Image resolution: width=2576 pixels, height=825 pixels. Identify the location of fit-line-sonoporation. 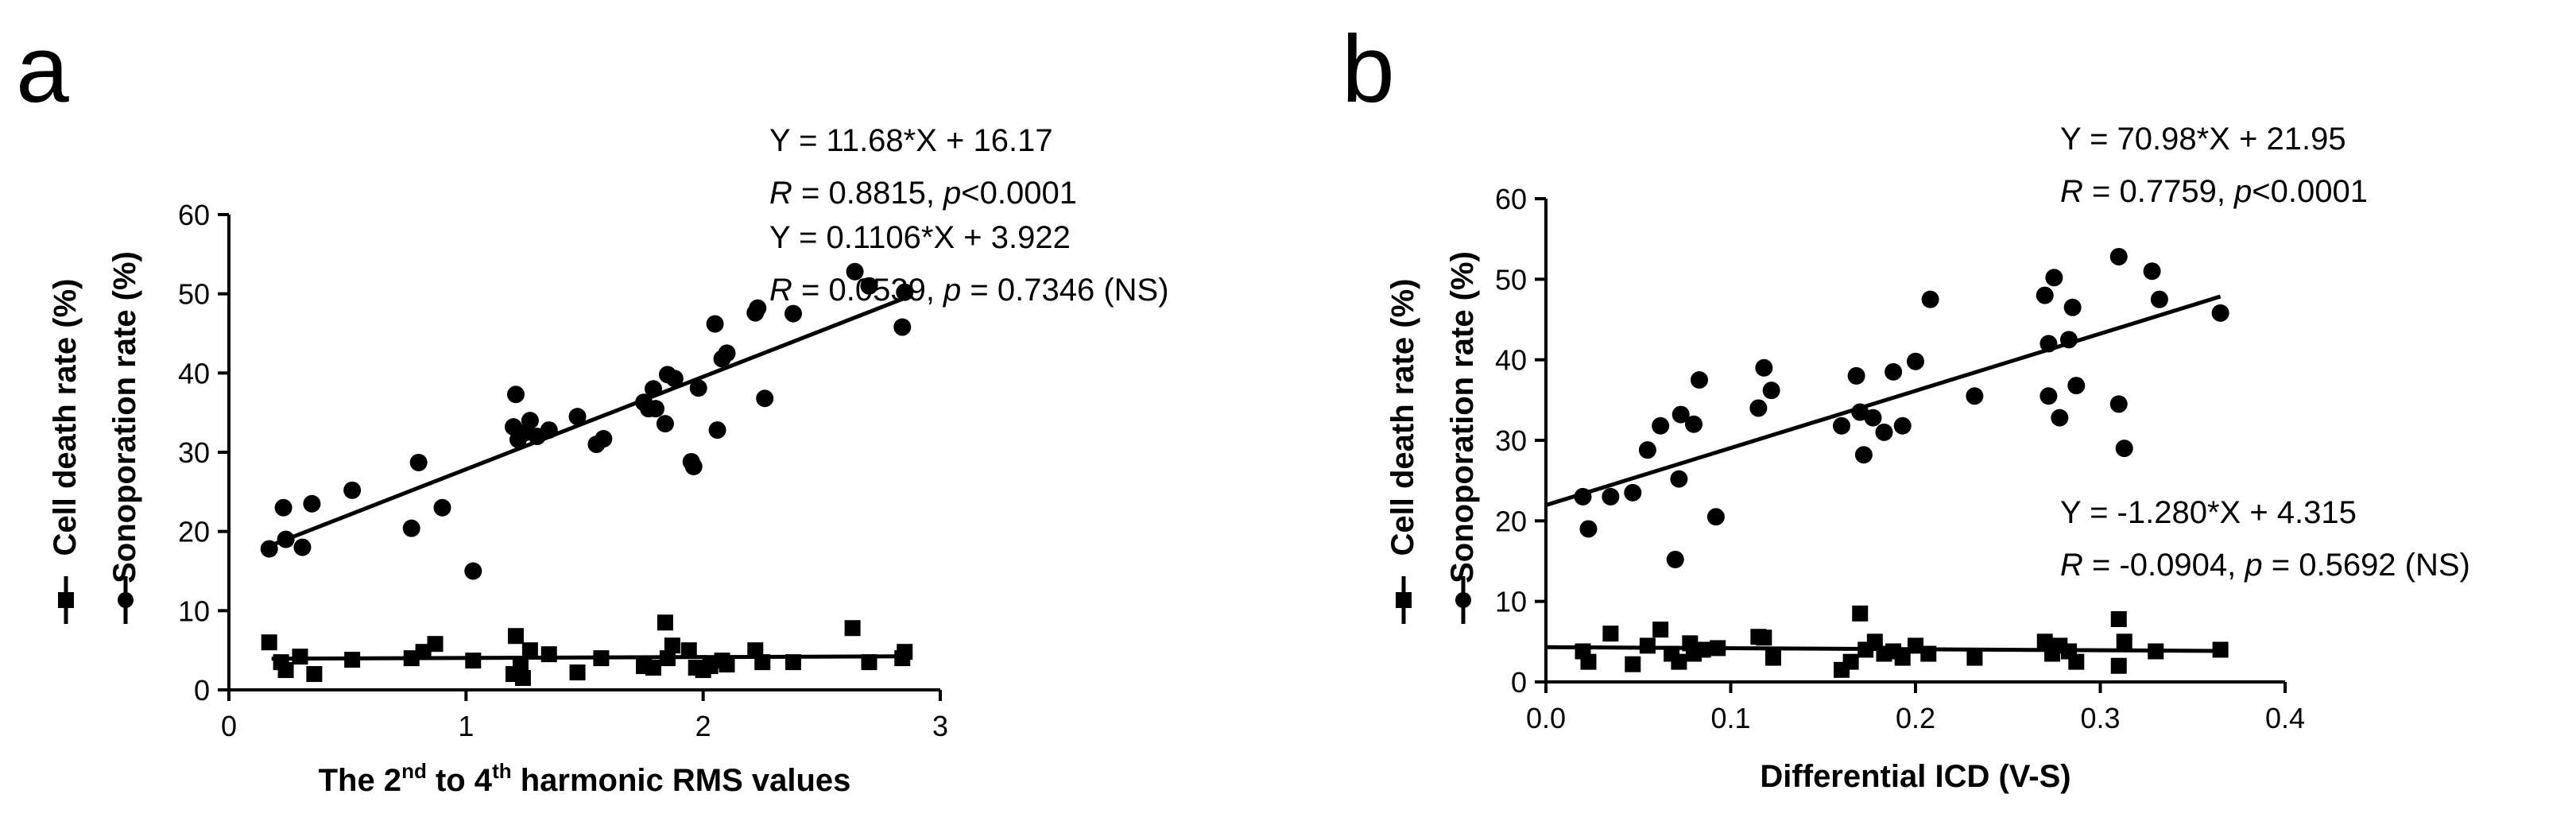
(588, 422).